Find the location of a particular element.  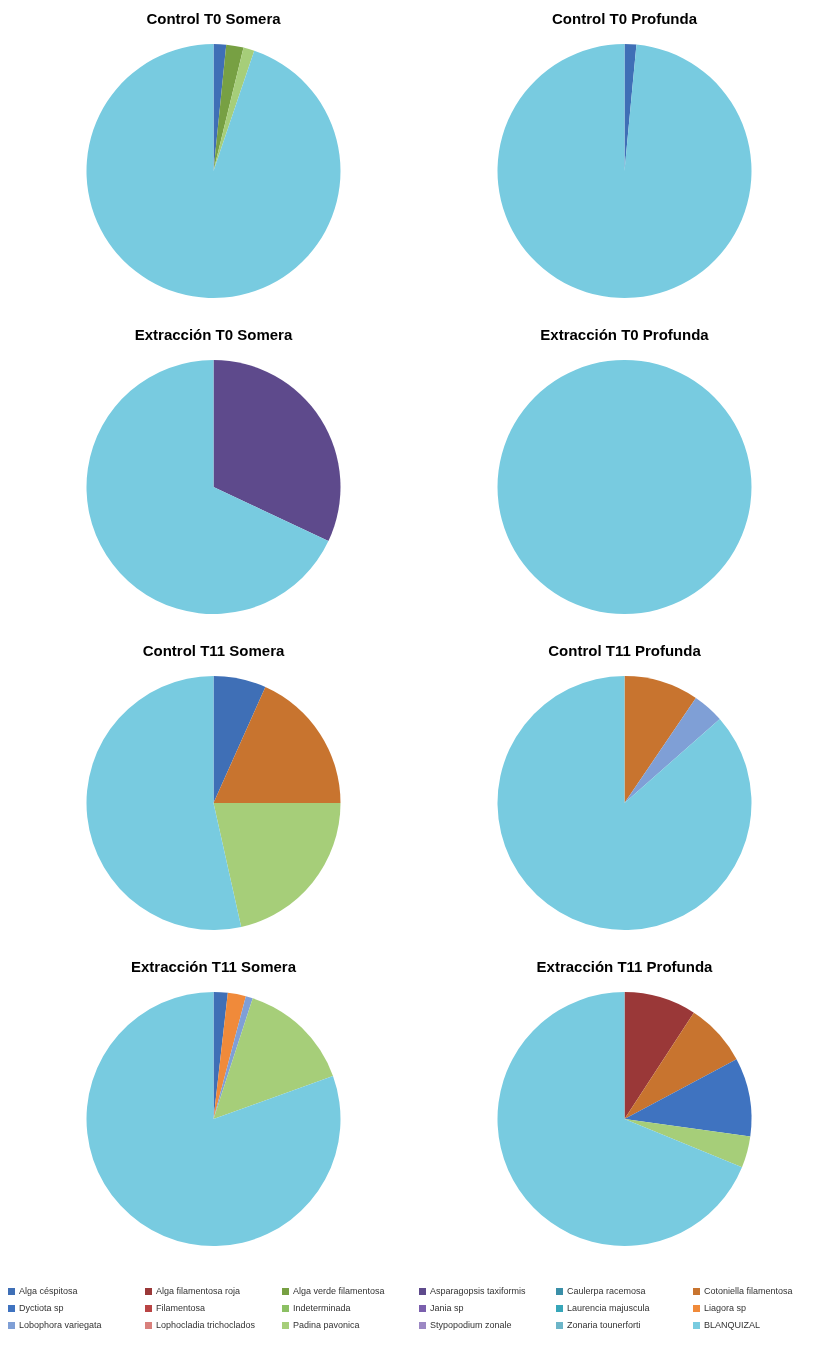

legend-label: Zonaria tounerforti is located at coordinates (604, 1325).